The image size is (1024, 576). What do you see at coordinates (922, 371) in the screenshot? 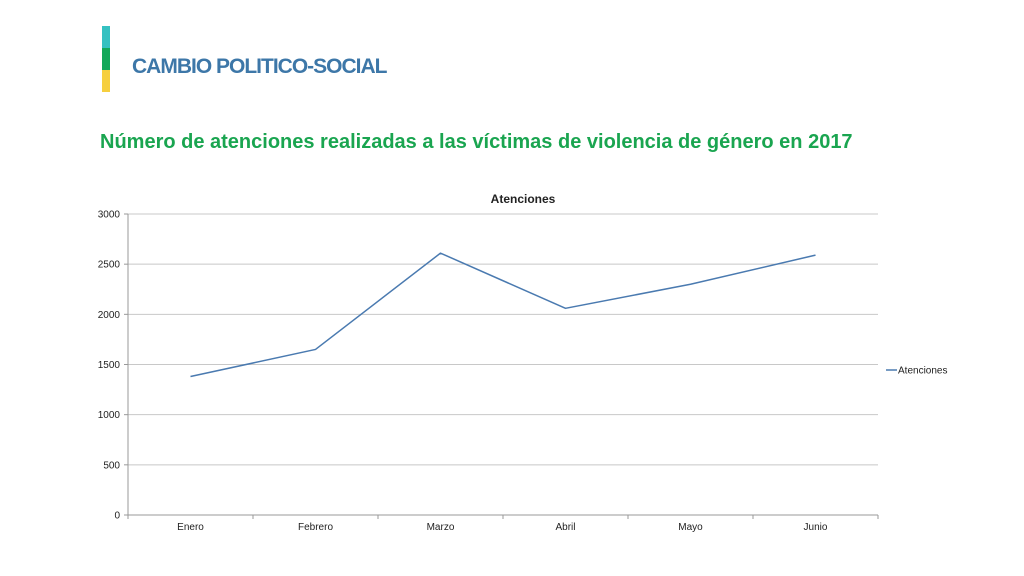
I see `legend-label: Atenciones` at bounding box center [922, 371].